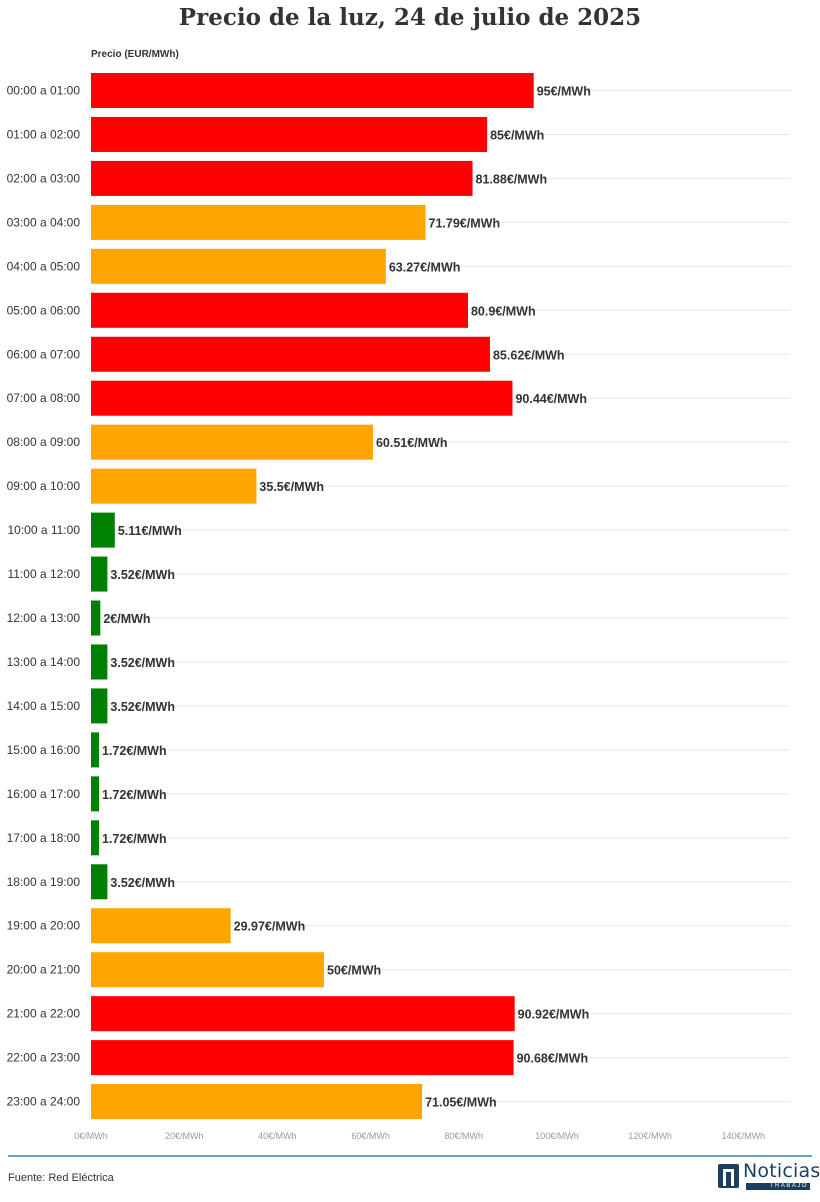  What do you see at coordinates (461, 1103) in the screenshot?
I see `data-label: 71.05€/MWh` at bounding box center [461, 1103].